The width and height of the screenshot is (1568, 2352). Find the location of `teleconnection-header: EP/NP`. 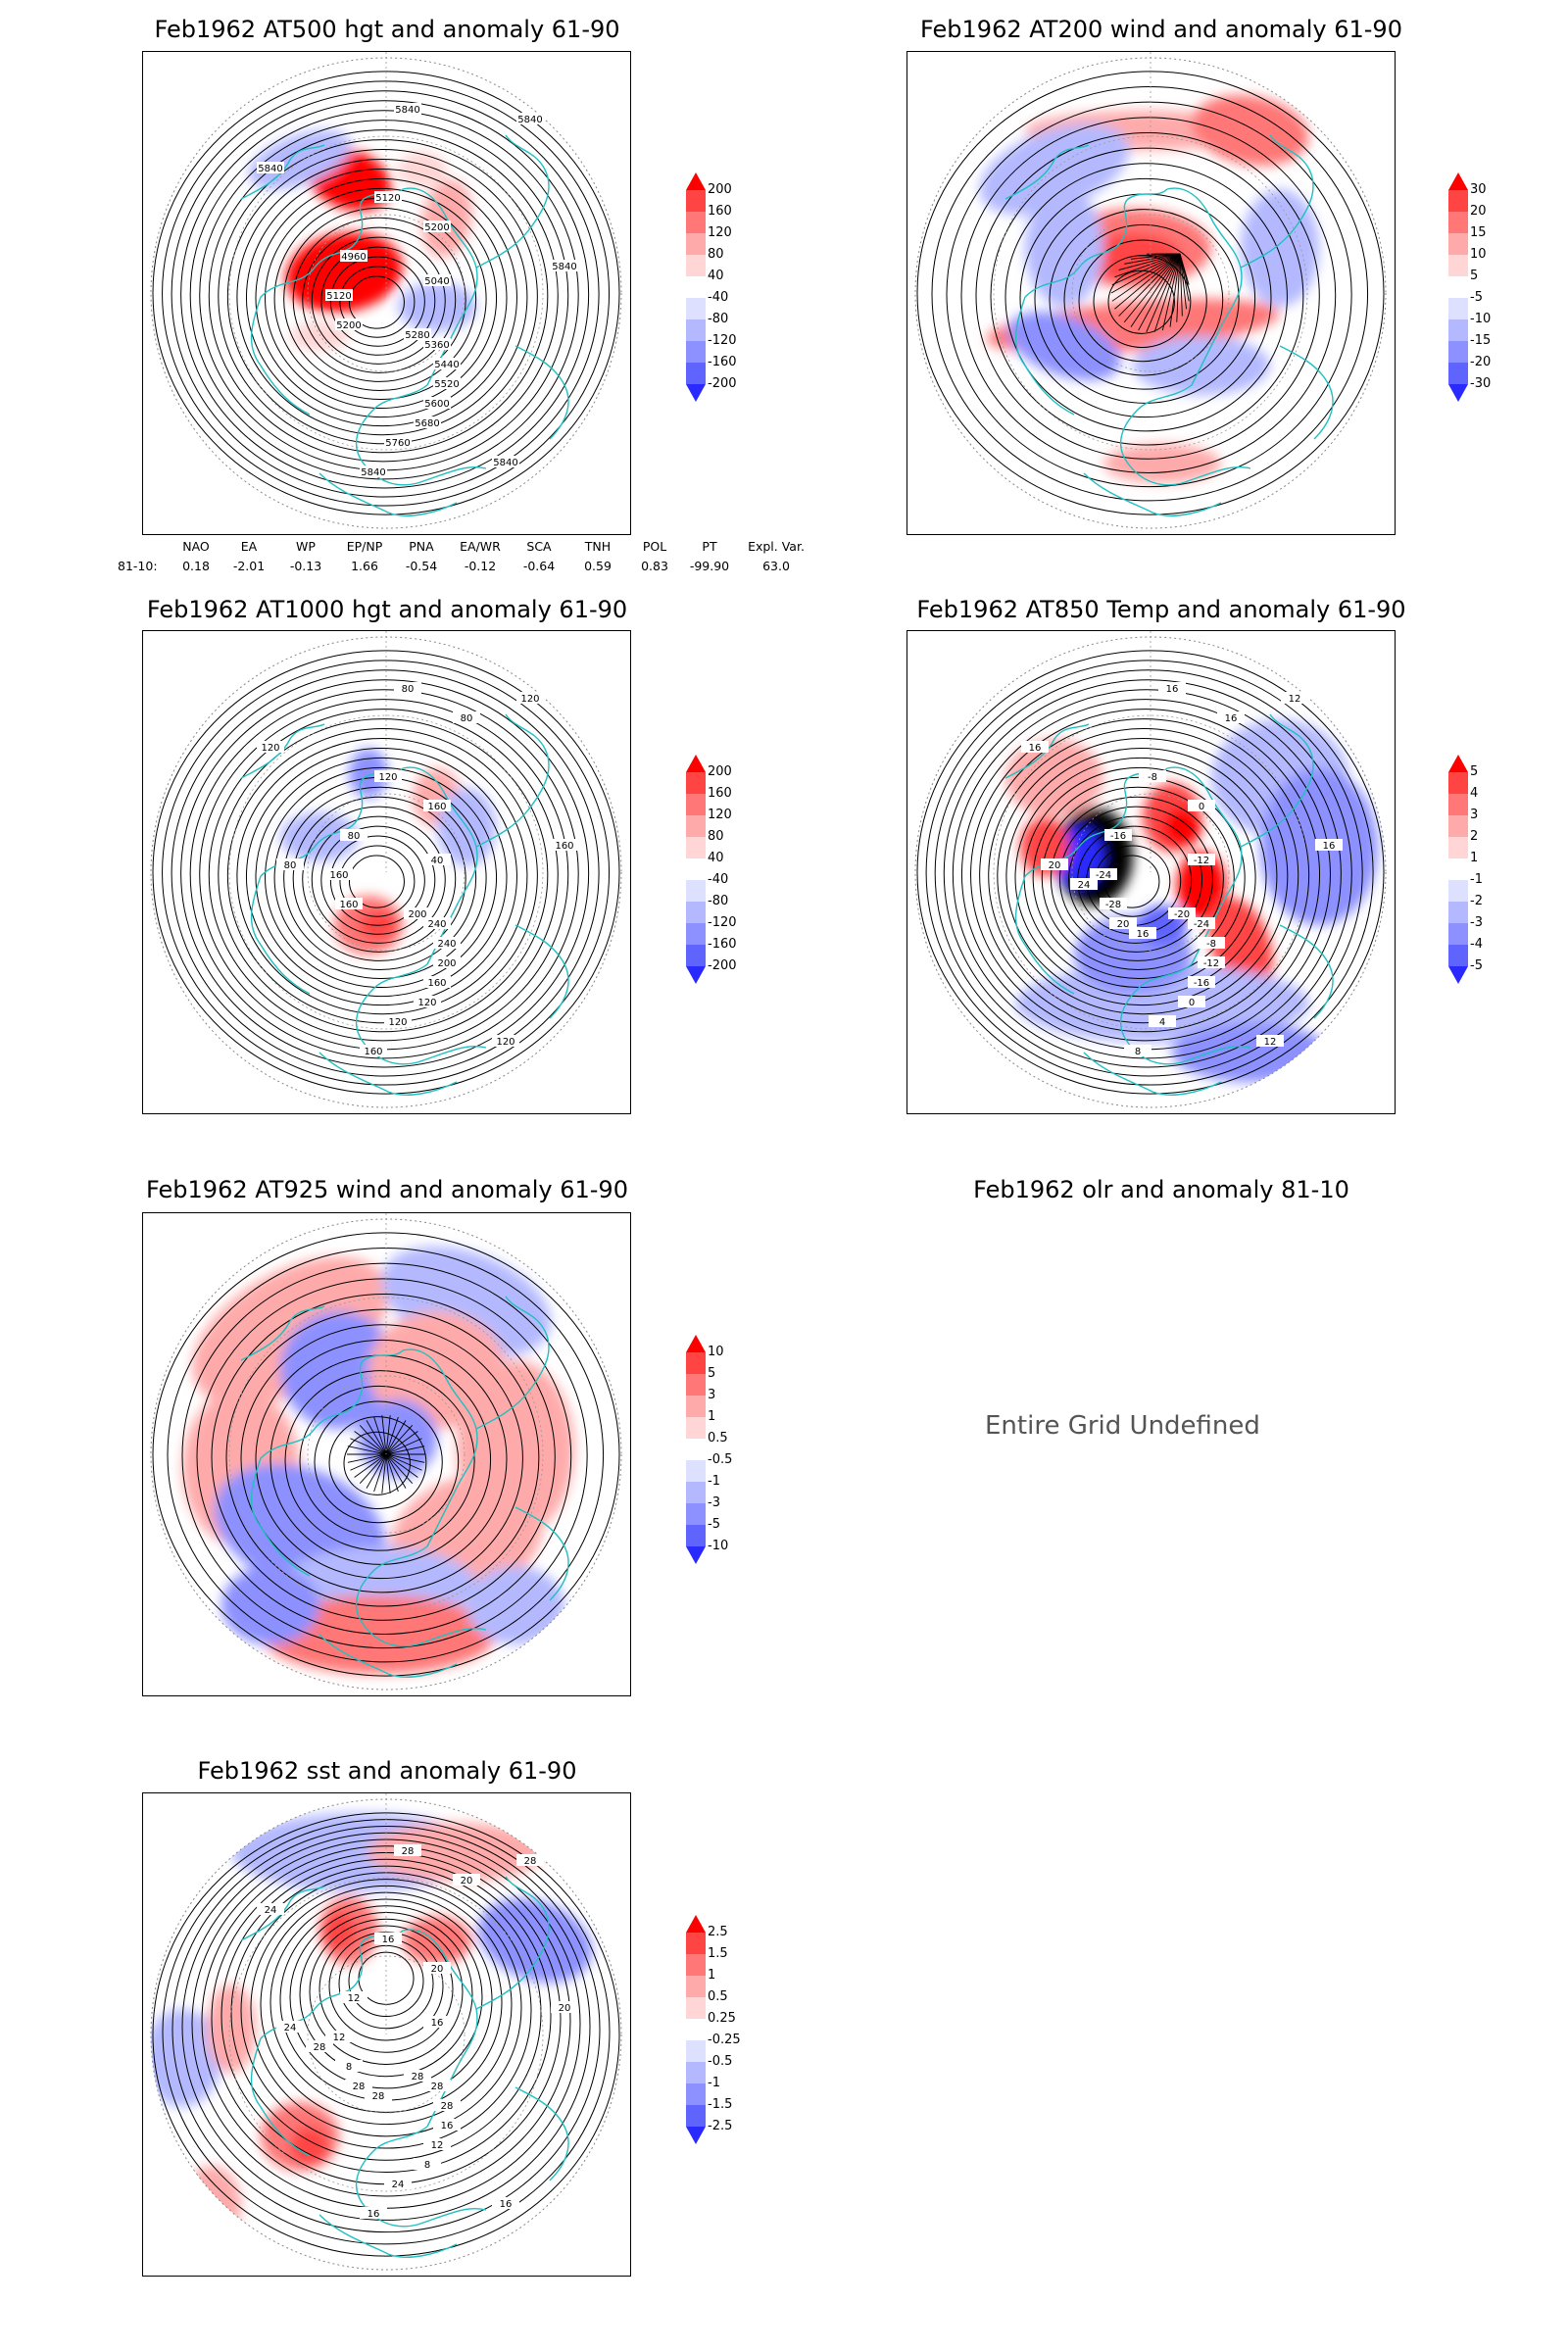

teleconnection-header: EP/NP is located at coordinates (364, 546).